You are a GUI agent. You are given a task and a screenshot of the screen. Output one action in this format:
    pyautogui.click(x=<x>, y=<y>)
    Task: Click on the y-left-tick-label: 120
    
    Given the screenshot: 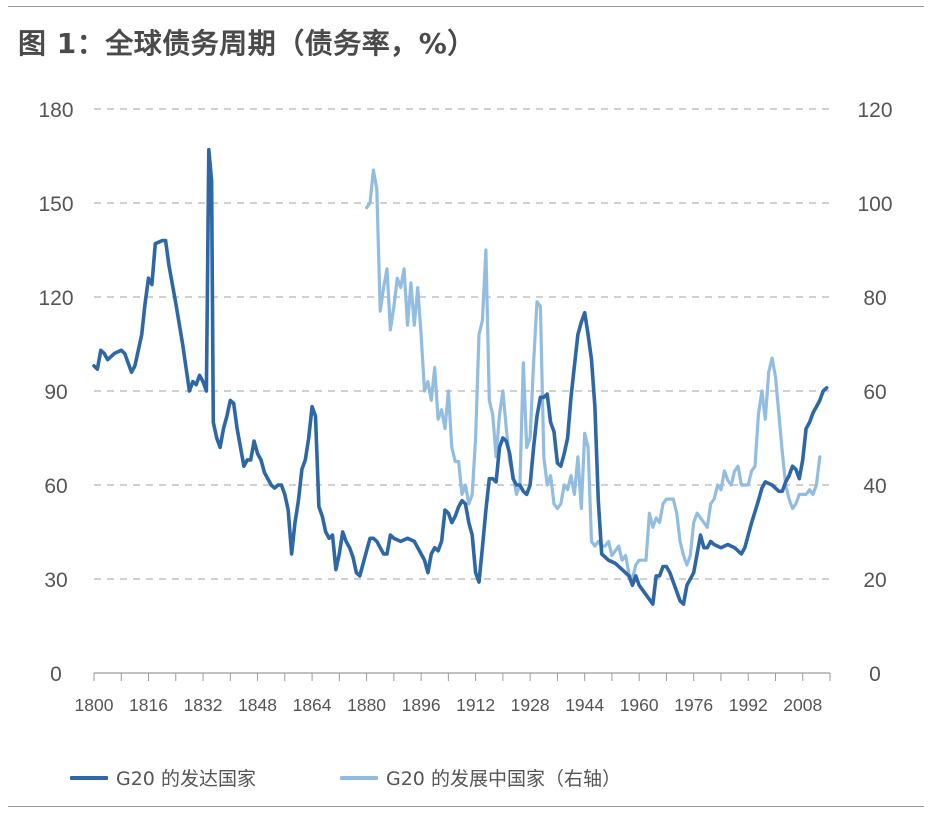 What is the action you would take?
    pyautogui.click(x=55, y=298)
    